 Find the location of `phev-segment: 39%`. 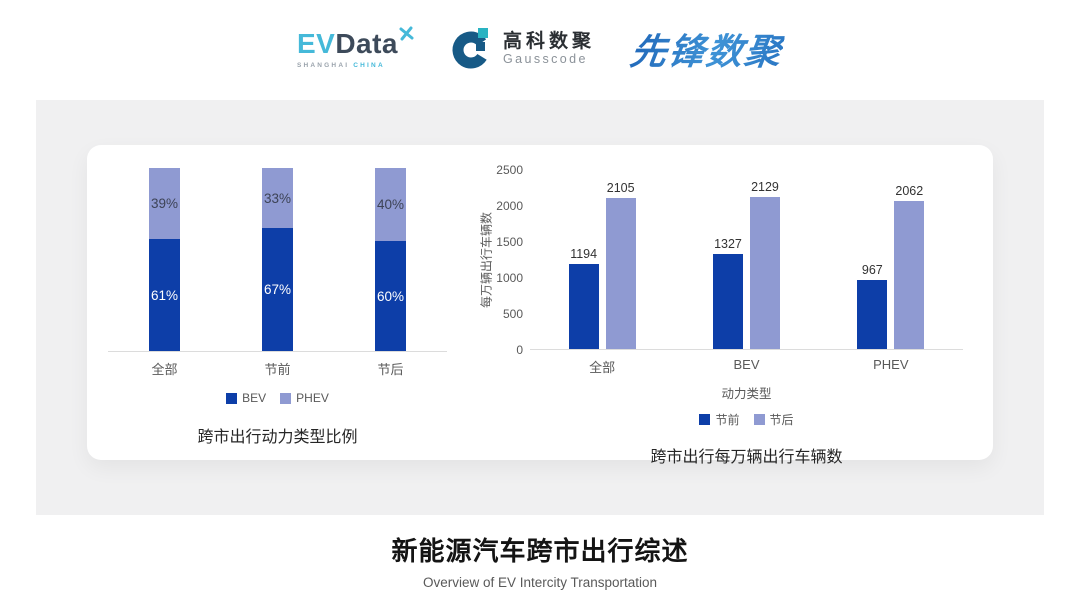

phev-segment: 39% is located at coordinates (164, 204).